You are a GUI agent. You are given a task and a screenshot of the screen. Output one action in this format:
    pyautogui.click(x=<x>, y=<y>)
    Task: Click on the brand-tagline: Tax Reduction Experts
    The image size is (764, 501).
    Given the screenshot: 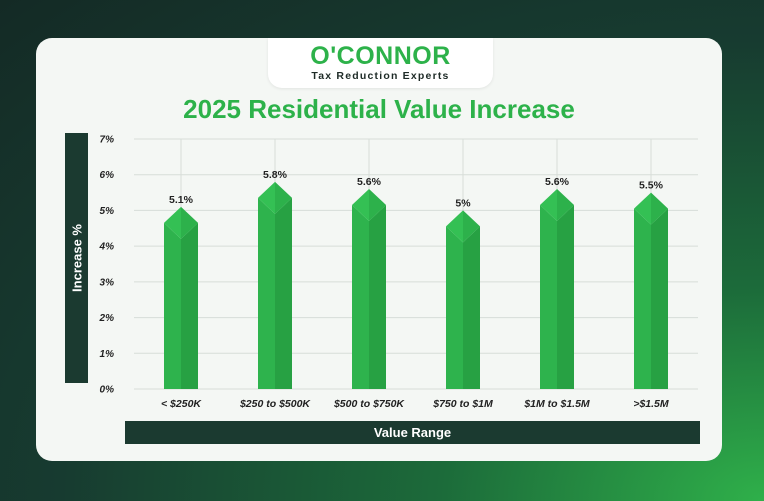 What is the action you would take?
    pyautogui.click(x=380, y=76)
    